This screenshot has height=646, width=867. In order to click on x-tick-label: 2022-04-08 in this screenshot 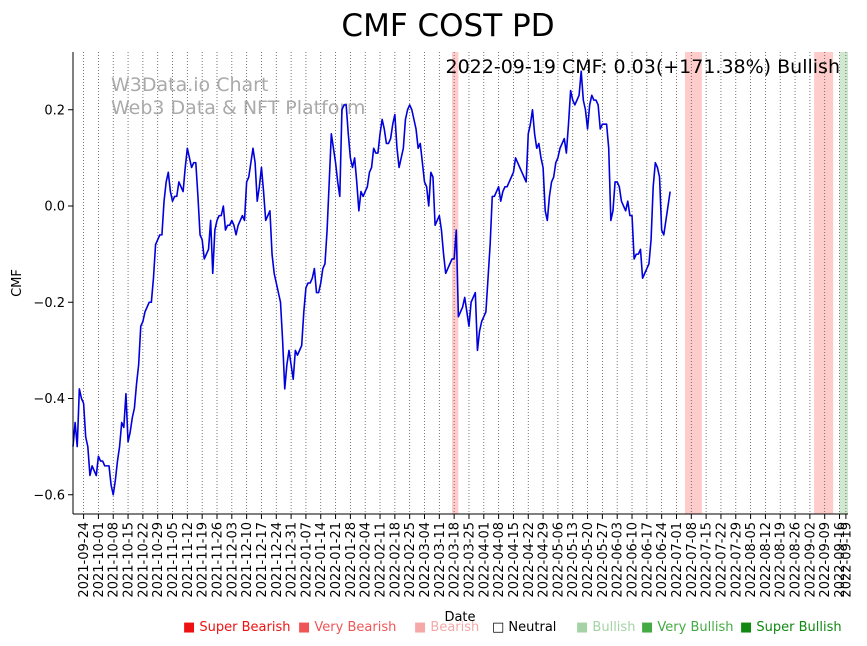, I will do `click(499, 560)`.